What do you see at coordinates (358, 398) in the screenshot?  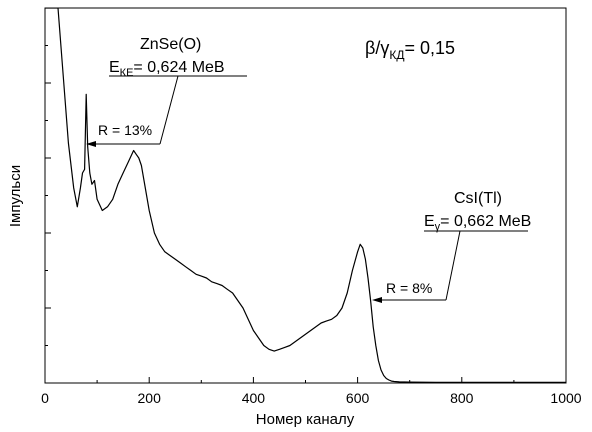 I see `x-tick-label: 600` at bounding box center [358, 398].